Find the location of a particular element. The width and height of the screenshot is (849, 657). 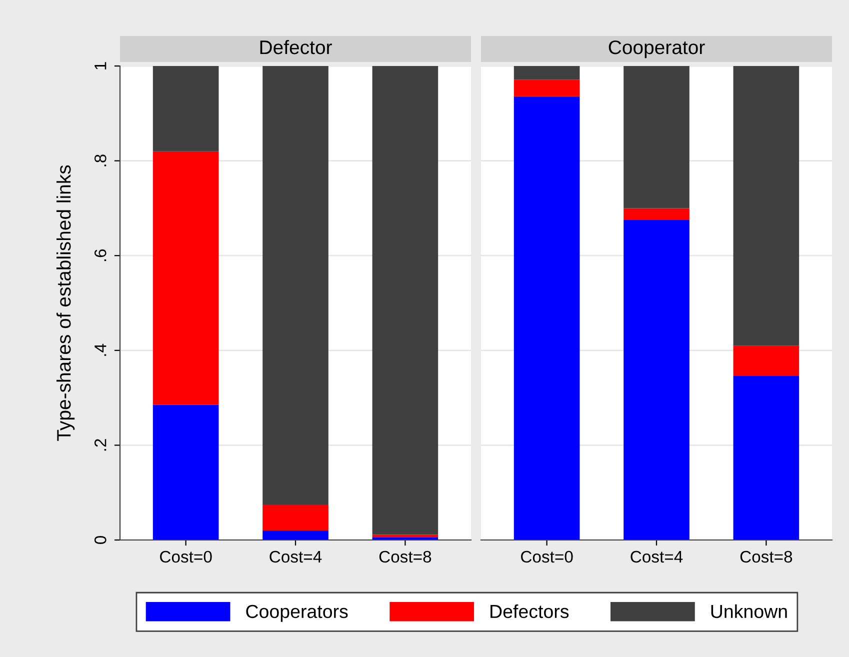

legend-label: Cooperators is located at coordinates (297, 613).